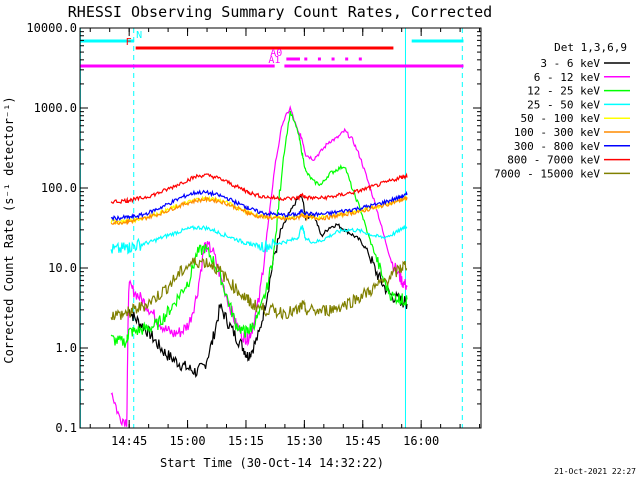 This screenshot has width=640, height=480. Describe the element at coordinates (51, 28) in the screenshot. I see `y-tick-label-5: 10000.0` at that location.